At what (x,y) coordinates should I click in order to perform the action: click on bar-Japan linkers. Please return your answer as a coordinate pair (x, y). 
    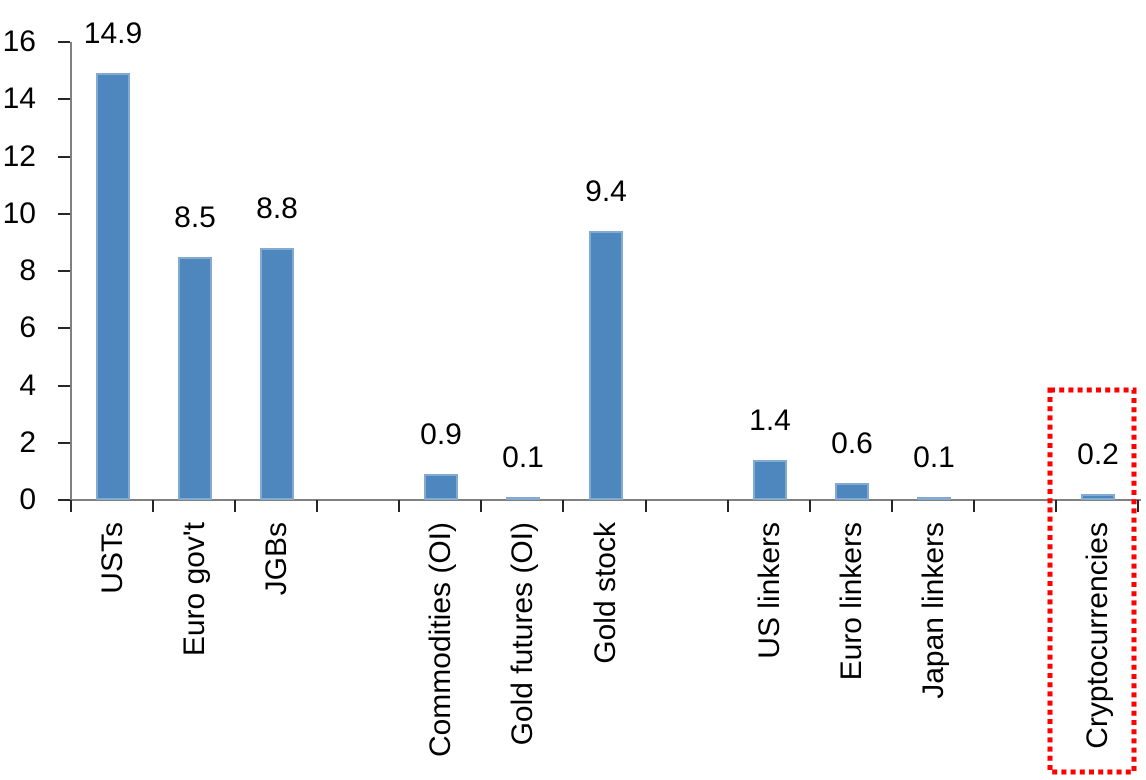
    Looking at the image, I should click on (934, 498).